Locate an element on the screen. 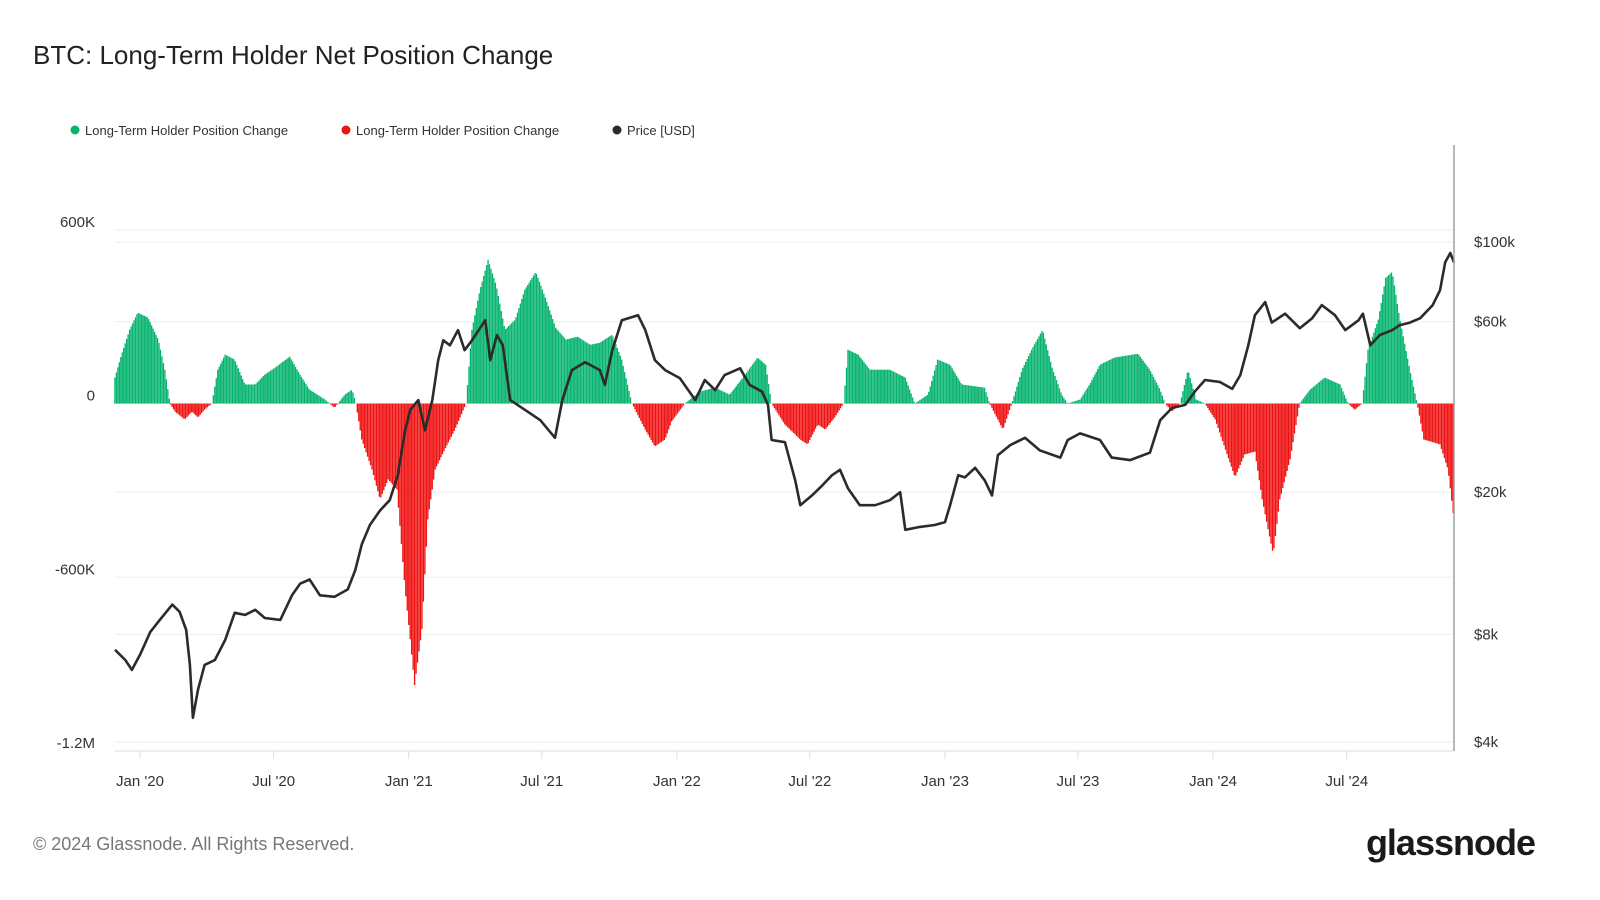 Image resolution: width=1600 pixels, height=900 pixels. x-tick-label: Jan '24 is located at coordinates (1213, 781).